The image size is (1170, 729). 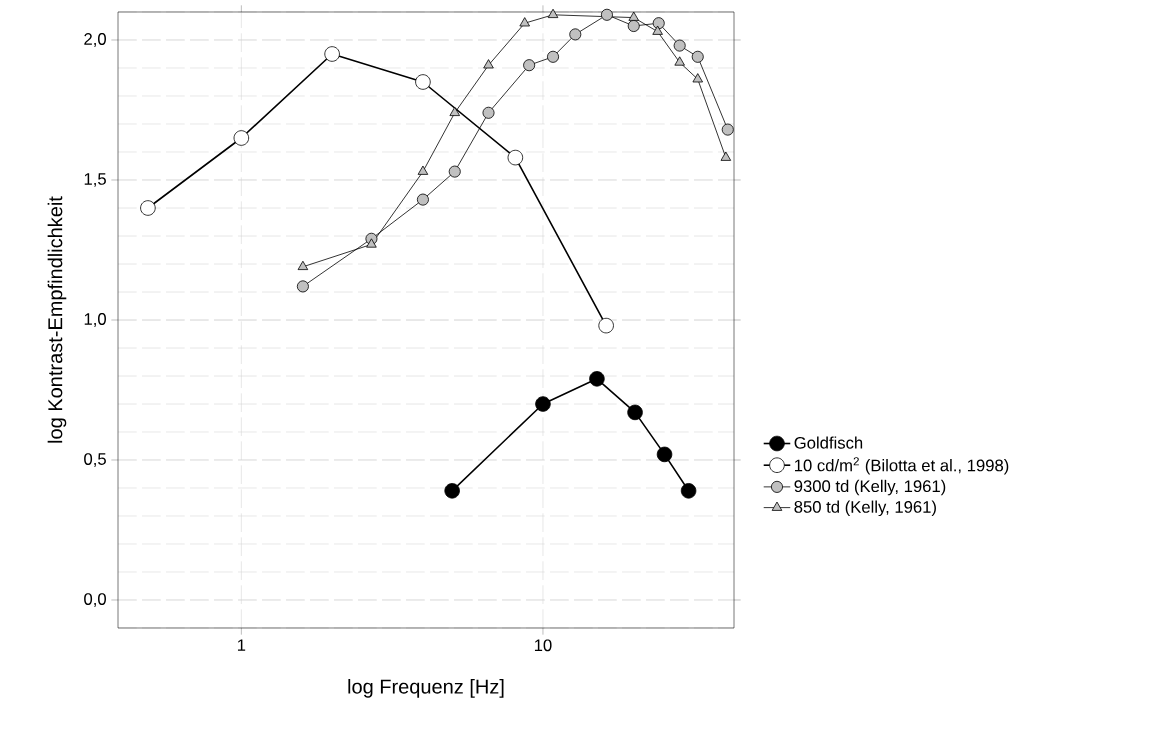 I want to click on legend-label: Goldfisch, so click(x=828, y=442).